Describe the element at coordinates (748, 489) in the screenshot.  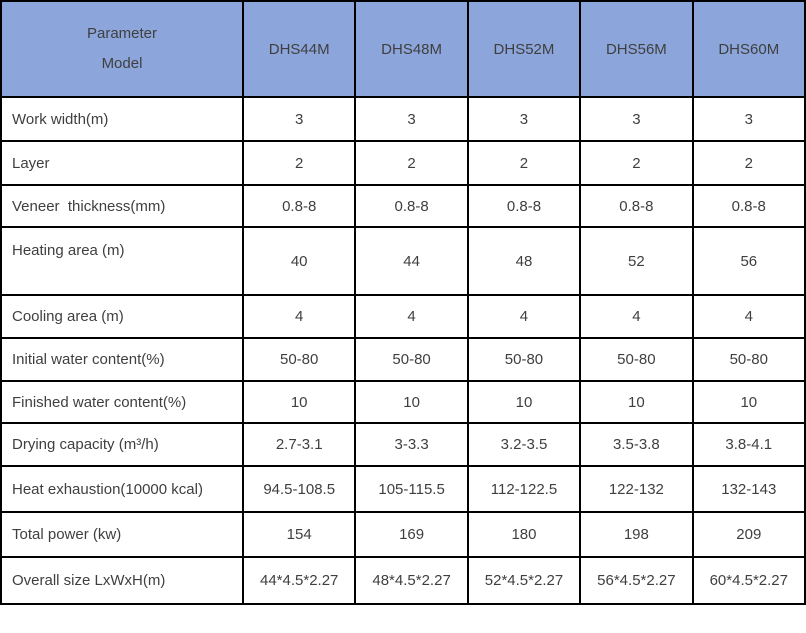
I see `cell-value: 132-143` at that location.